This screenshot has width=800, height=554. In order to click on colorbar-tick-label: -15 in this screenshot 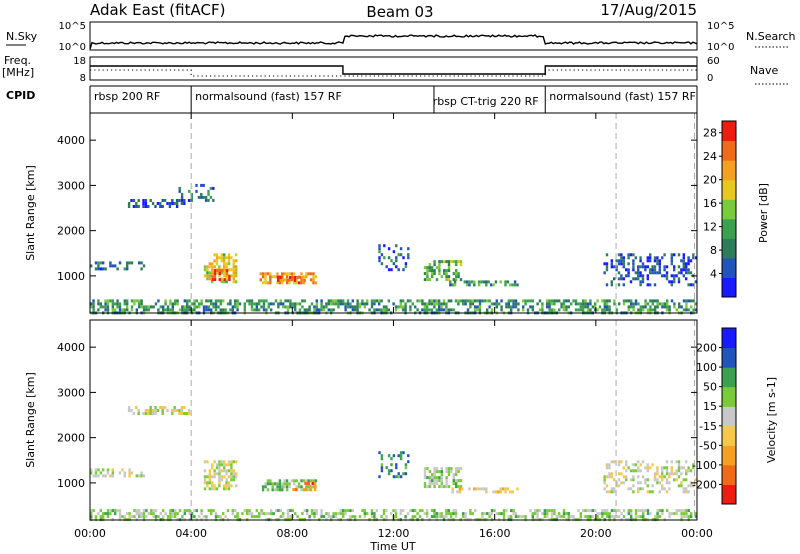, I will do `click(708, 426)`.